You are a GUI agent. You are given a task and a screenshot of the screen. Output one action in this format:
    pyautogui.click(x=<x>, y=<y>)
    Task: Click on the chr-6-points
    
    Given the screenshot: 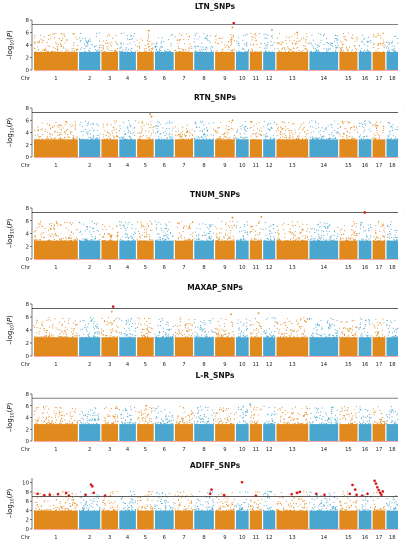 What is the action you would take?
    pyautogui.click(x=164, y=239)
    